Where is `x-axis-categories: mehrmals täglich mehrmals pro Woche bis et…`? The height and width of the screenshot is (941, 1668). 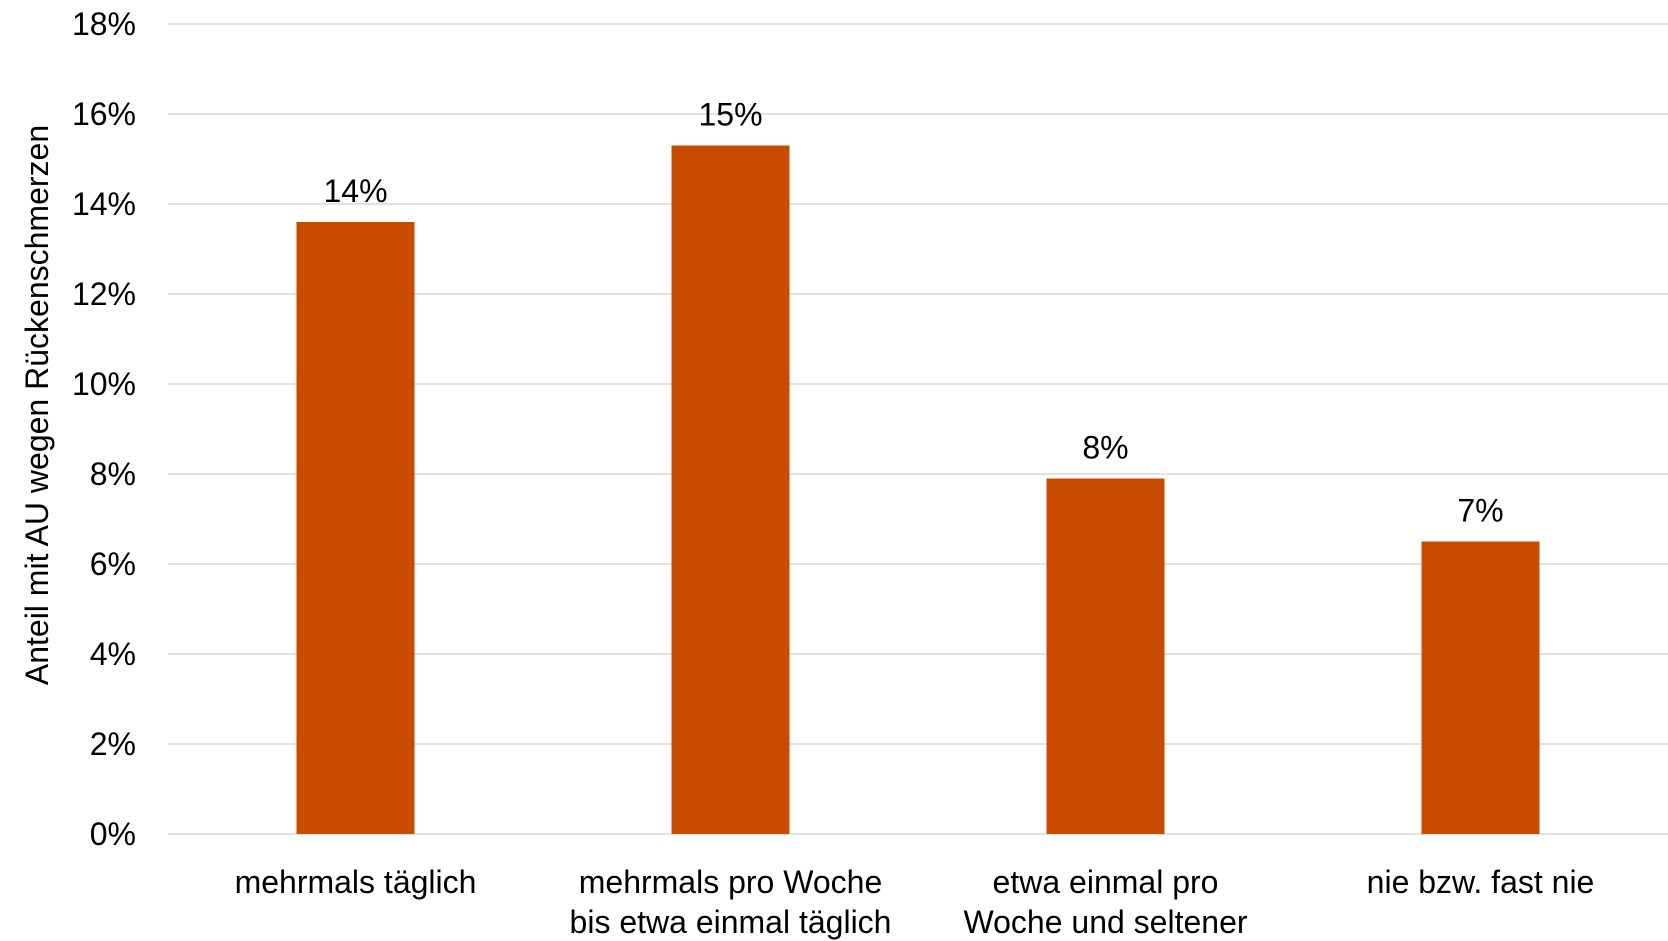
x-axis-categories: mehrmals täglich mehrmals pro Woche bis et… is located at coordinates (915, 902).